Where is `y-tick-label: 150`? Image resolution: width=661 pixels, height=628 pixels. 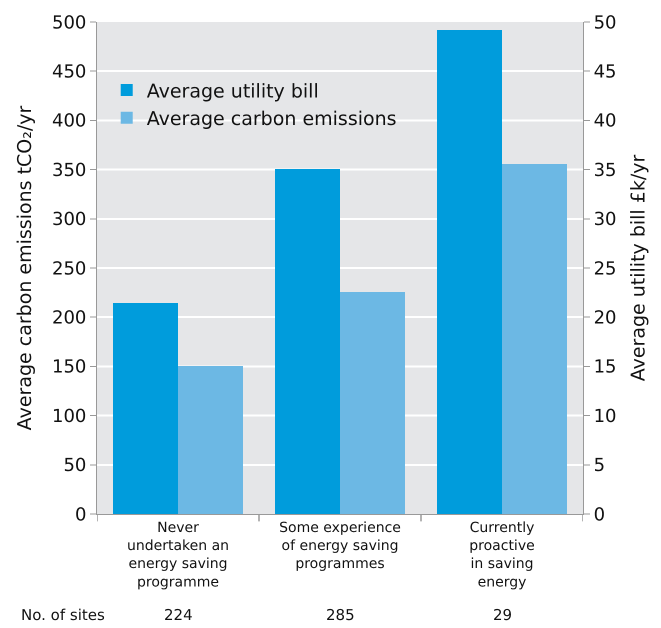
y-tick-label: 150 is located at coordinates (69, 367).